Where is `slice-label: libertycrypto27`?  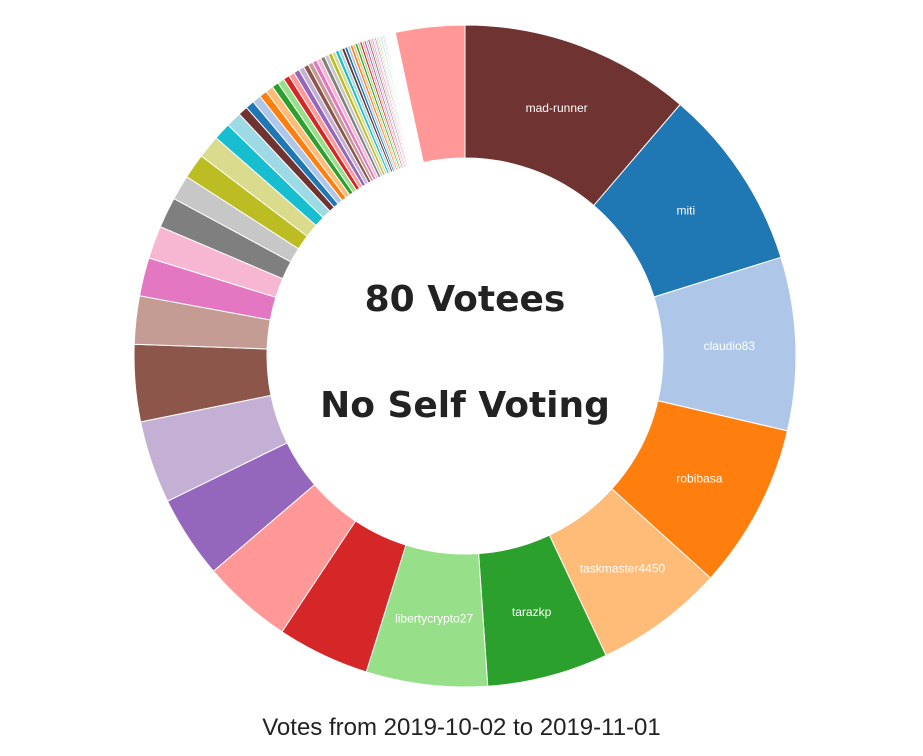 slice-label: libertycrypto27 is located at coordinates (434, 619).